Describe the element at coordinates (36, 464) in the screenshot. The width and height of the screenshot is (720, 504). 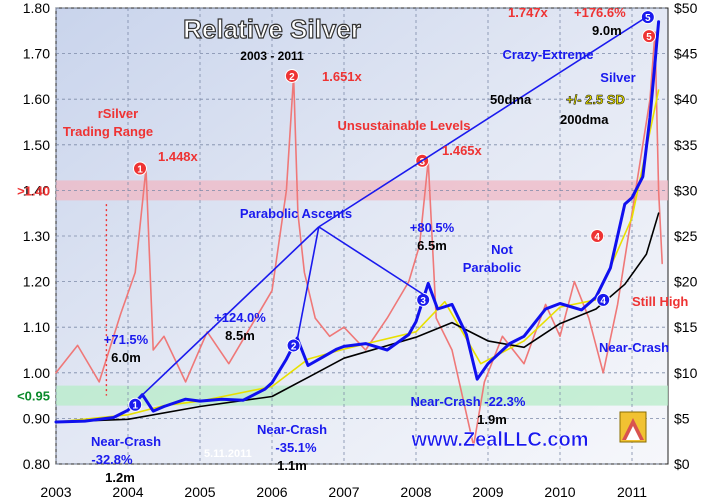
I see `y-left-tick-label: 0.80` at that location.